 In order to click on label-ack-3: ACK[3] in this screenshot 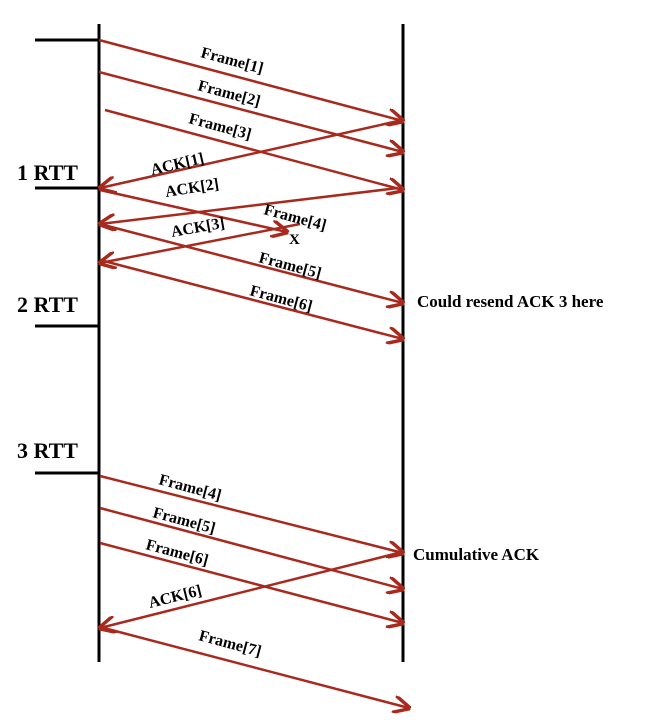, I will do `click(198, 228)`.